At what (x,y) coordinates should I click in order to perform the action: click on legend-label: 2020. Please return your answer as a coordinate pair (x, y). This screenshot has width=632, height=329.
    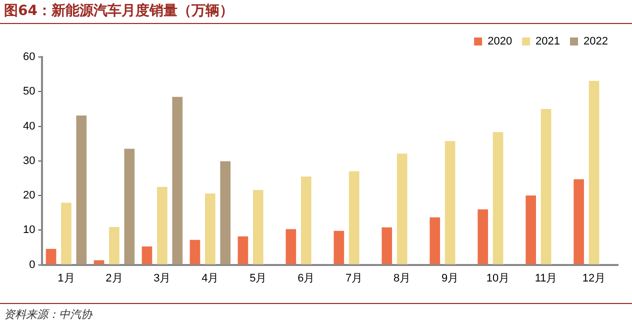
    Looking at the image, I should click on (500, 42).